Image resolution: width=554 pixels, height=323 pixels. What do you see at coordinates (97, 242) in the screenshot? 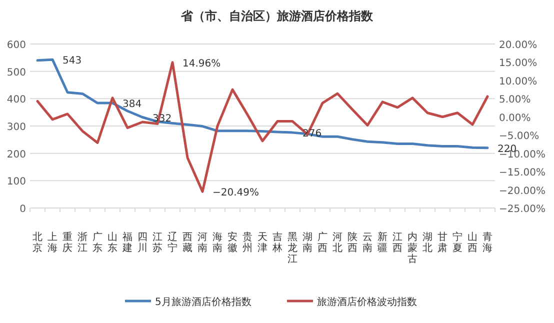
I see `x-tick-label: 广东` at bounding box center [97, 242].